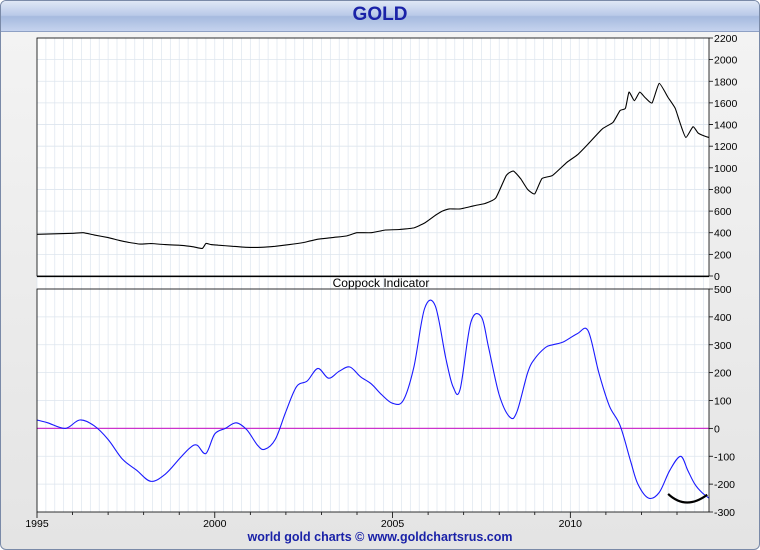  Describe the element at coordinates (724, 513) in the screenshot. I see `y-tick-label: -300` at that location.